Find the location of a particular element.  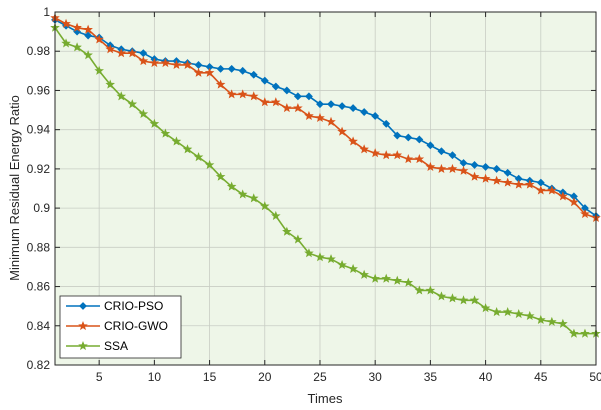

y-tick-label: 0.88 is located at coordinates (39, 247).